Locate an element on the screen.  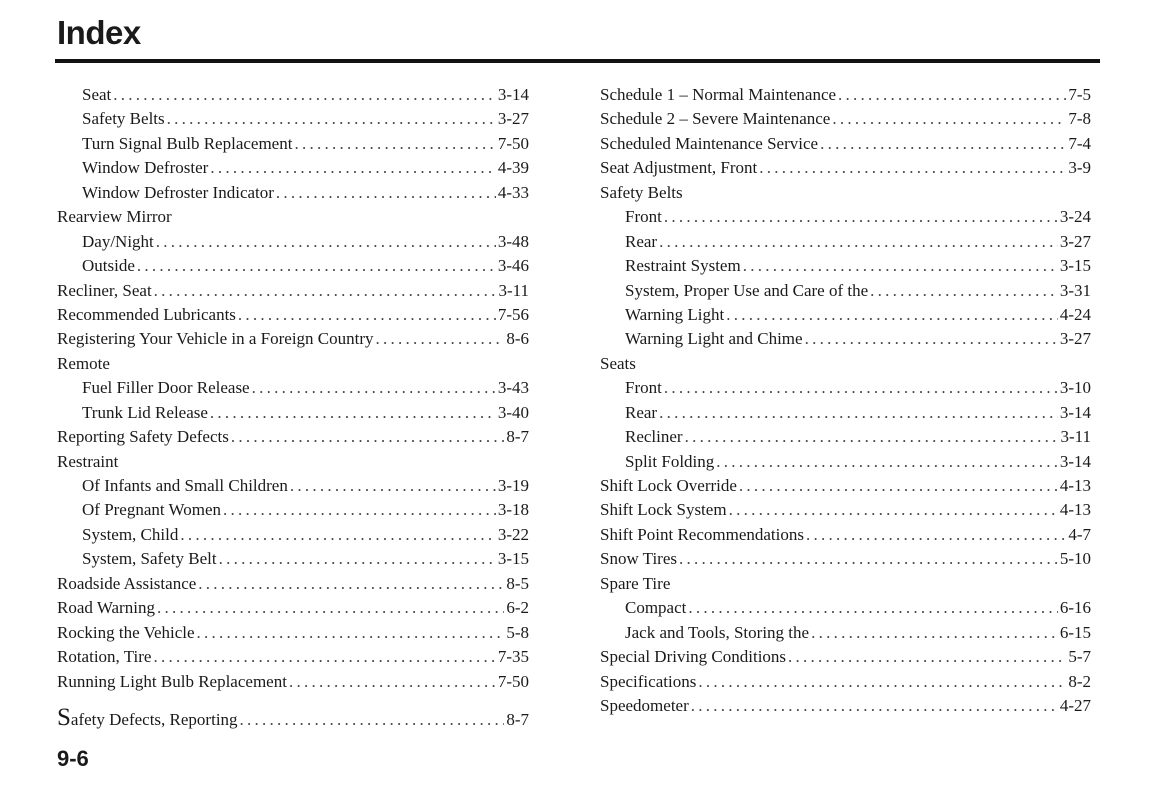
entry-label: Snow Tires is located at coordinates (639, 559).